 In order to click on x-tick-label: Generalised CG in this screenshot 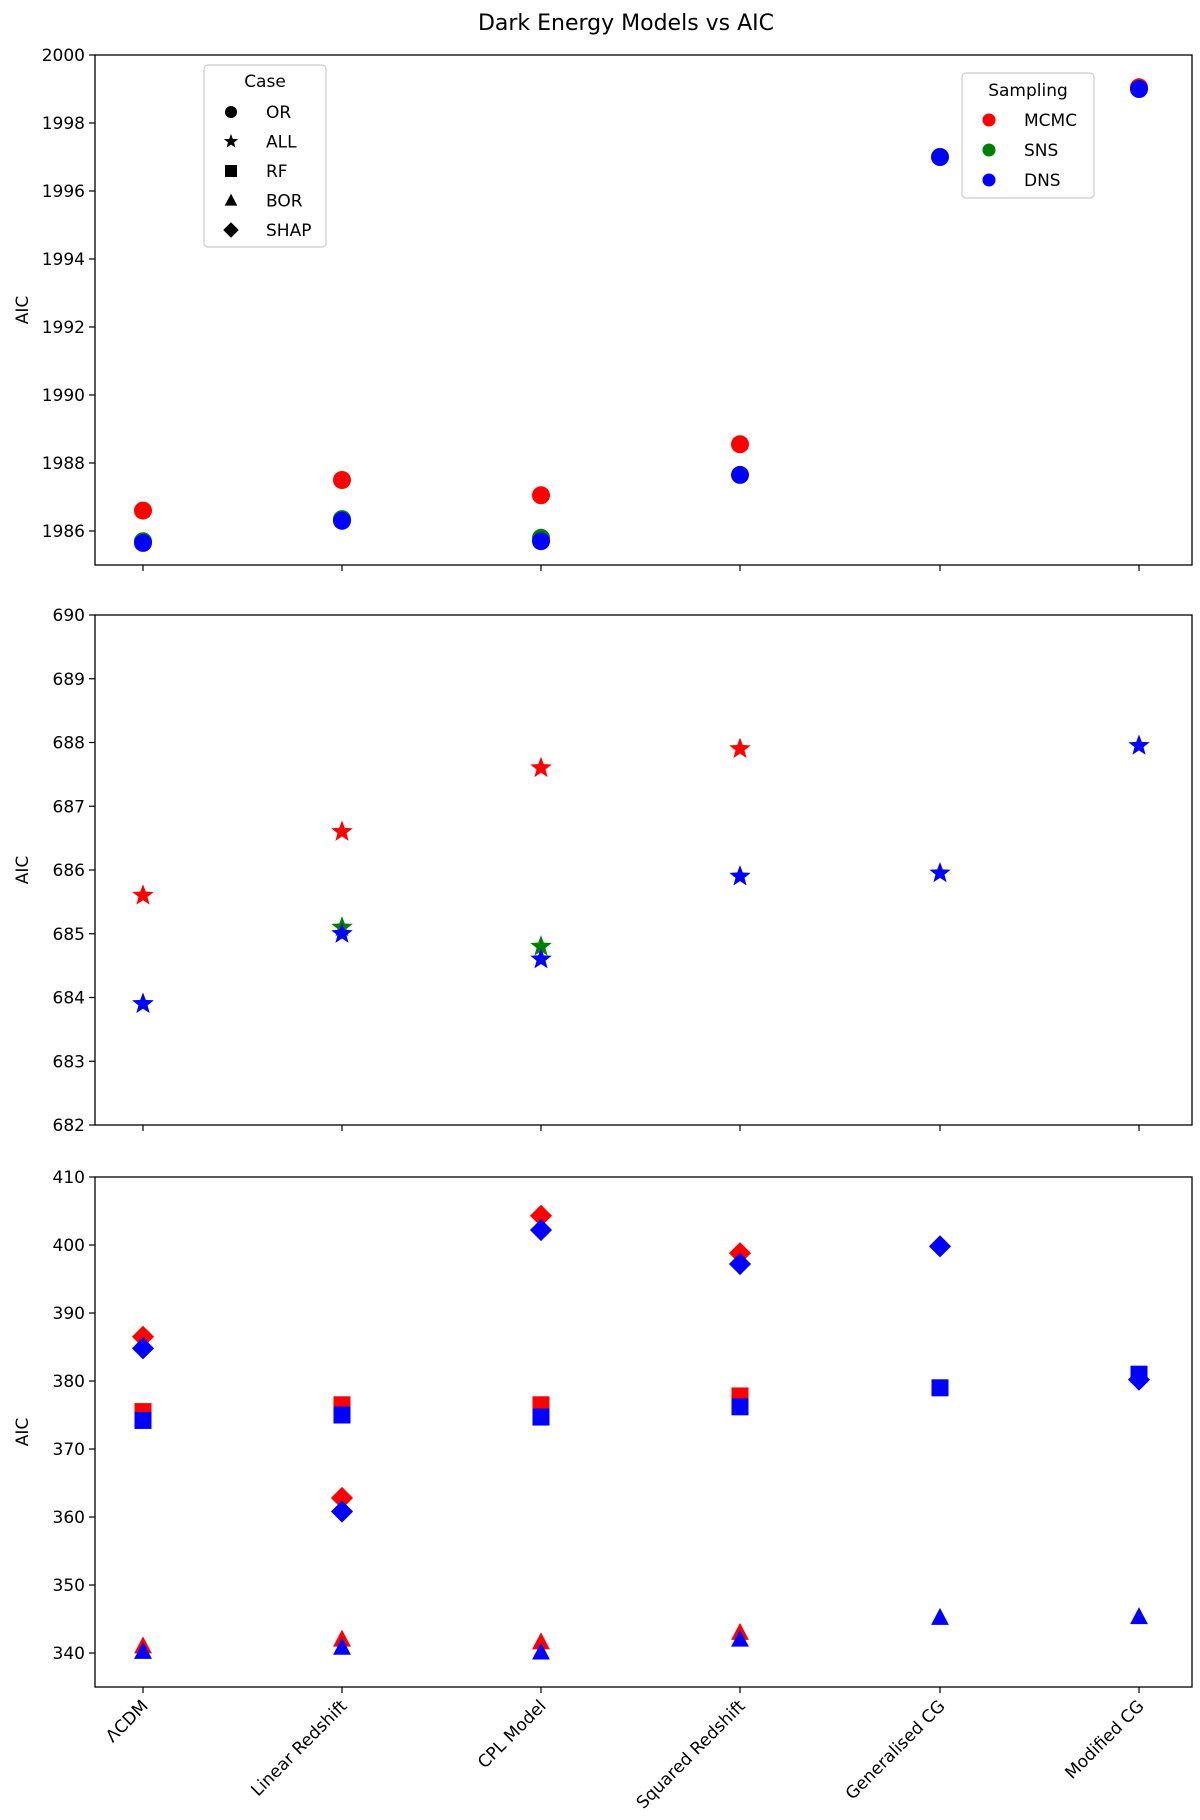, I will do `click(896, 1750)`.